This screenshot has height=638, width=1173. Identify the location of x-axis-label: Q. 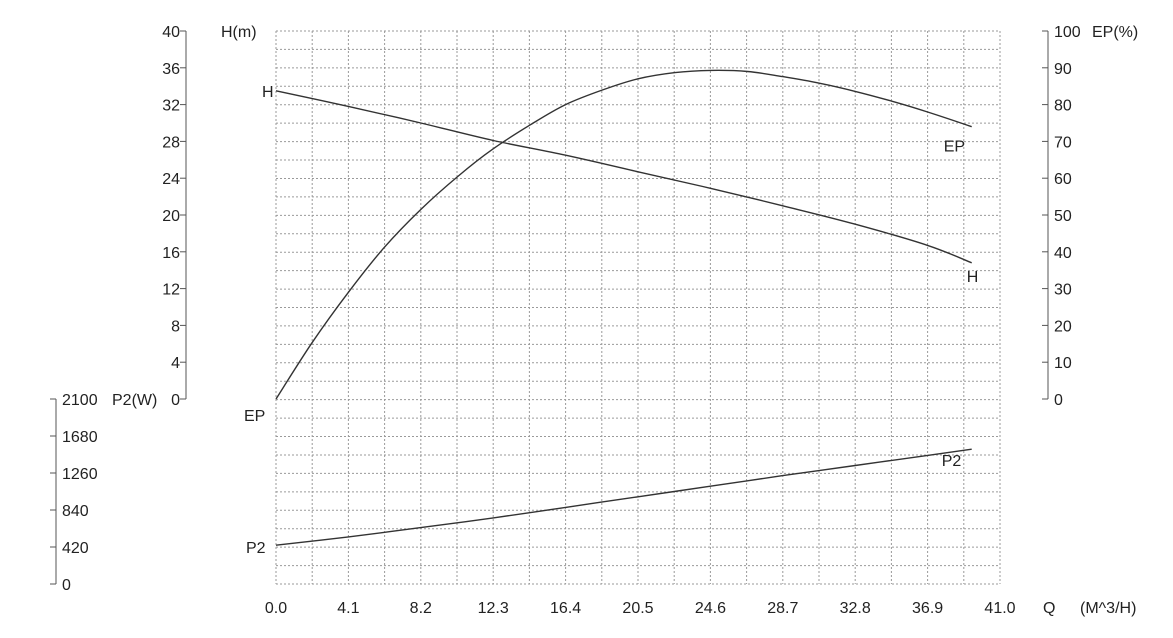
(1049, 608).